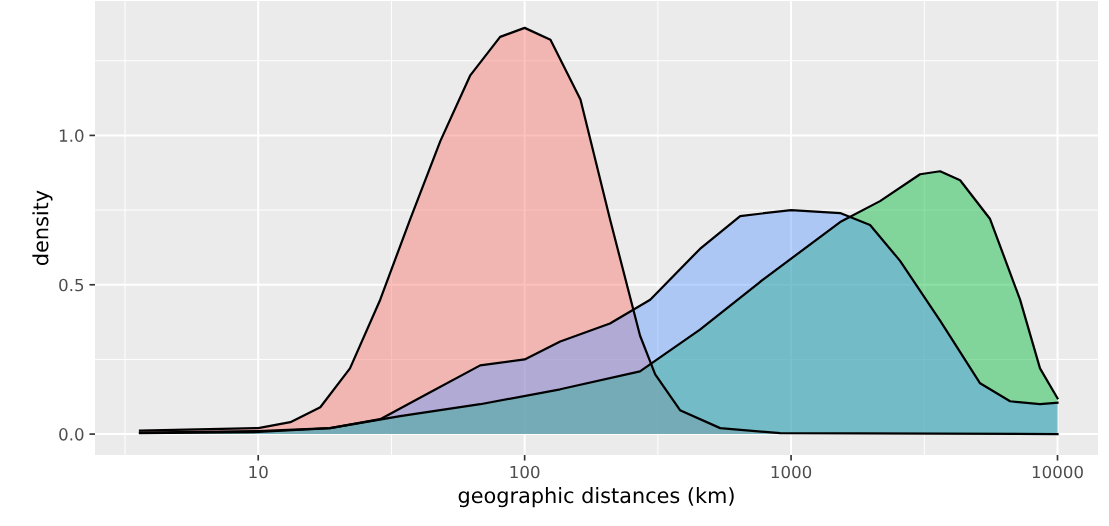 The height and width of the screenshot is (526, 1109). What do you see at coordinates (71, 434) in the screenshot?
I see `y-tick-label: 0.0` at bounding box center [71, 434].